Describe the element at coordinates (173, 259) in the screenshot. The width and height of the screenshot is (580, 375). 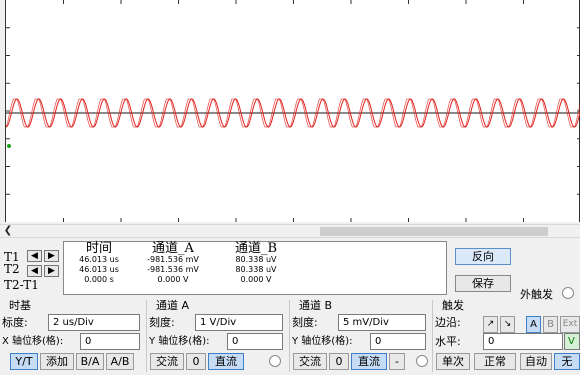
I see `channel-a-t1: -981.536 mV` at that location.